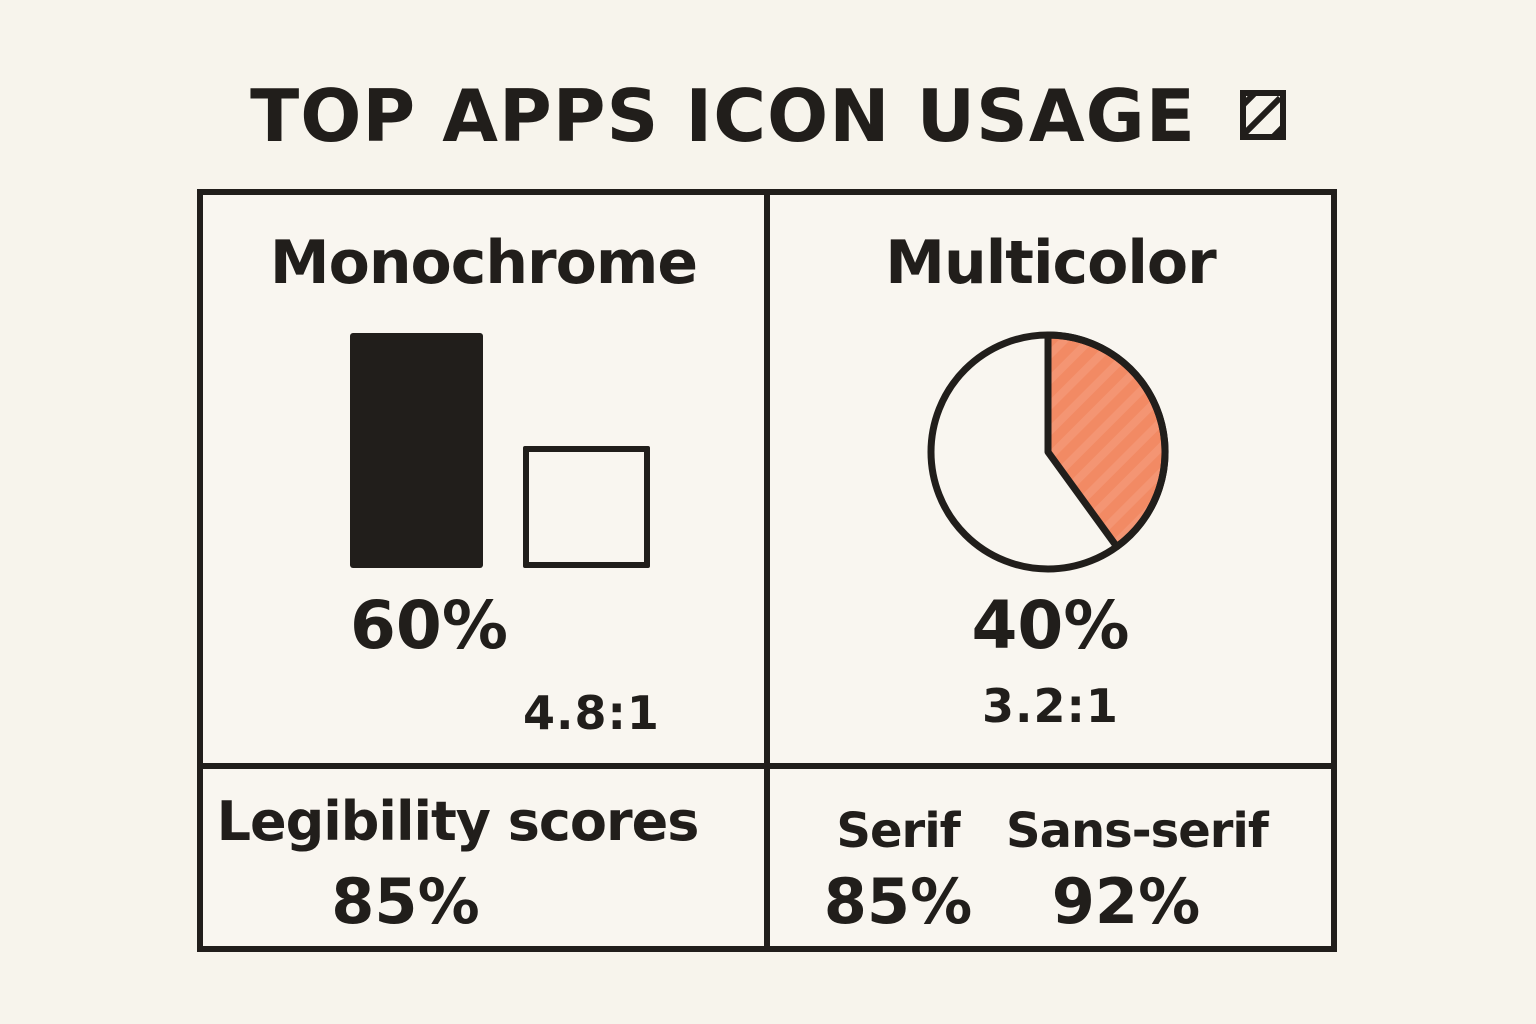 This screenshot has width=1536, height=1024. I want to click on serif-value: 85%, so click(898, 901).